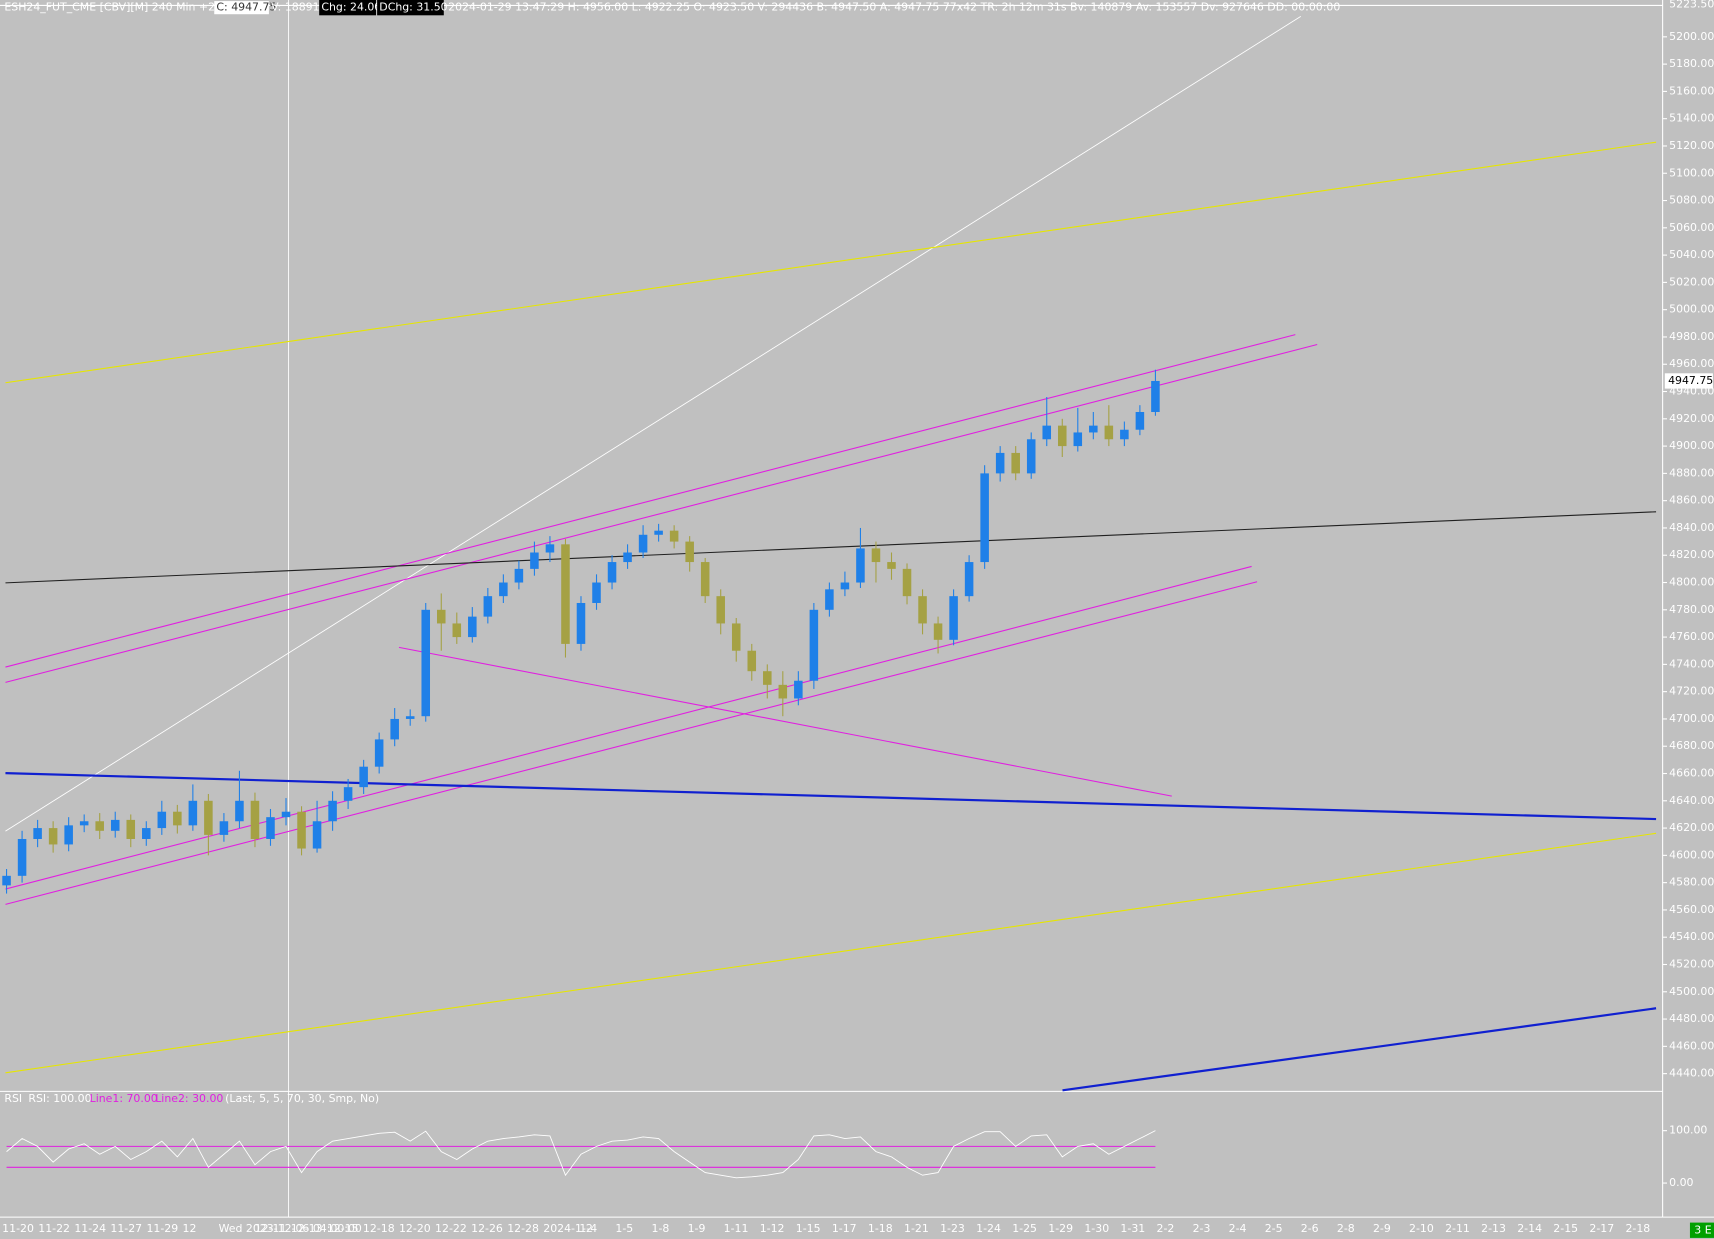 The width and height of the screenshot is (1714, 1239). What do you see at coordinates (1691, 336) in the screenshot?
I see `y-tick-label: 4980.00` at bounding box center [1691, 336].